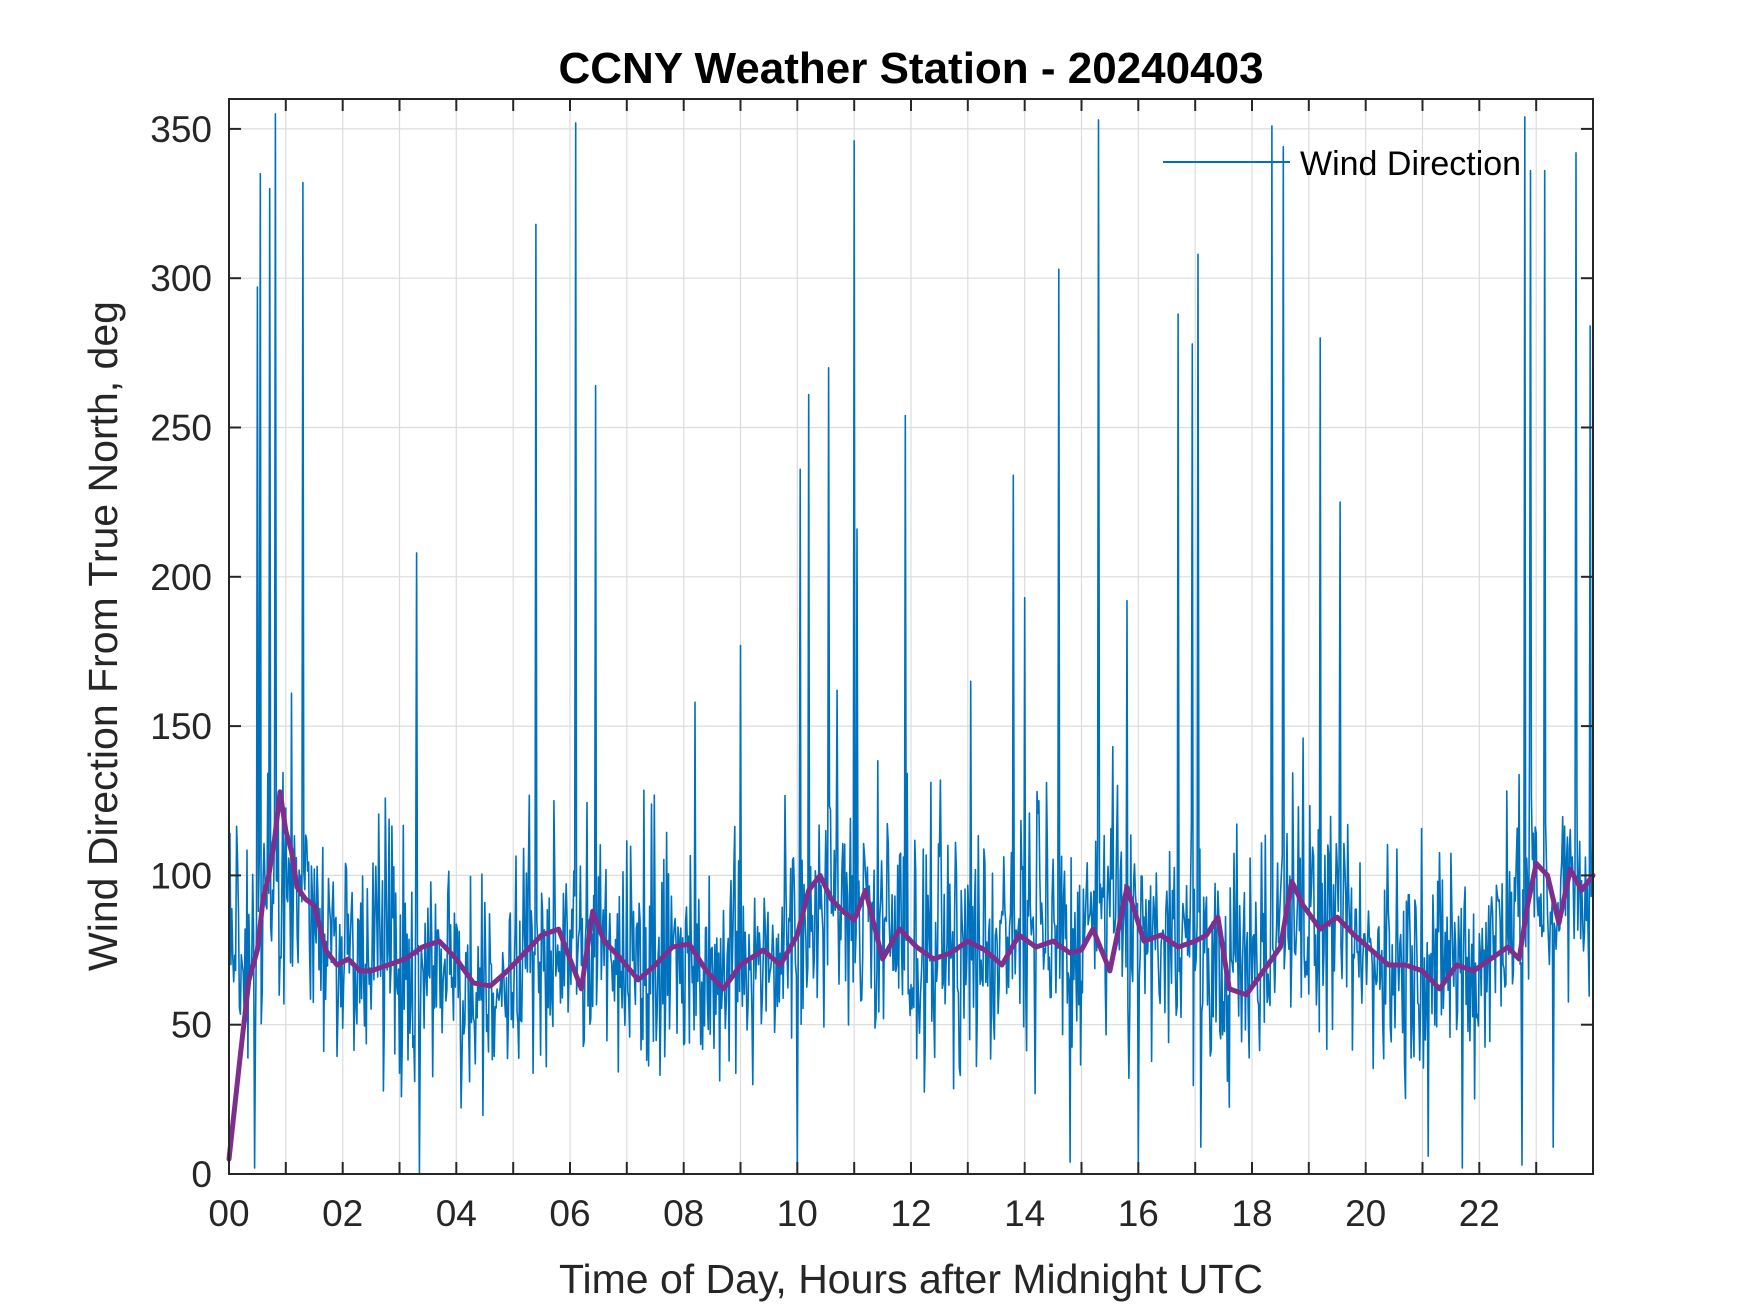 This screenshot has width=1750, height=1313. I want to click on legend-label-wind-direction: Wind Direction, so click(1410, 164).